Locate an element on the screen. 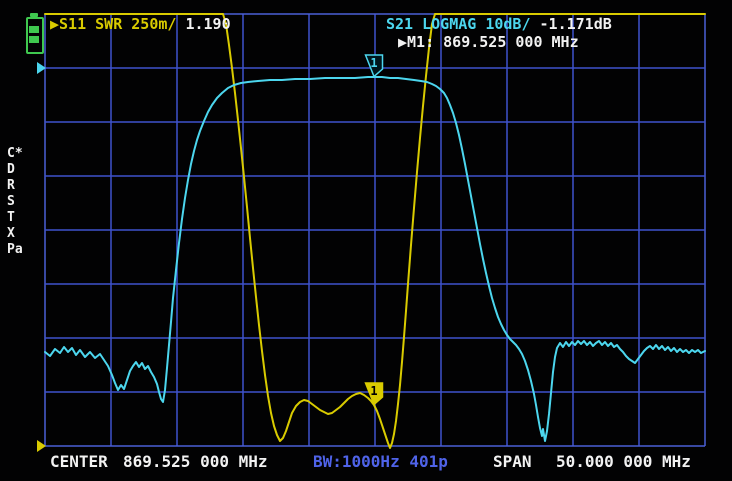 The height and width of the screenshot is (481, 732). marker-arrow-icon: ▶ is located at coordinates (403, 42).